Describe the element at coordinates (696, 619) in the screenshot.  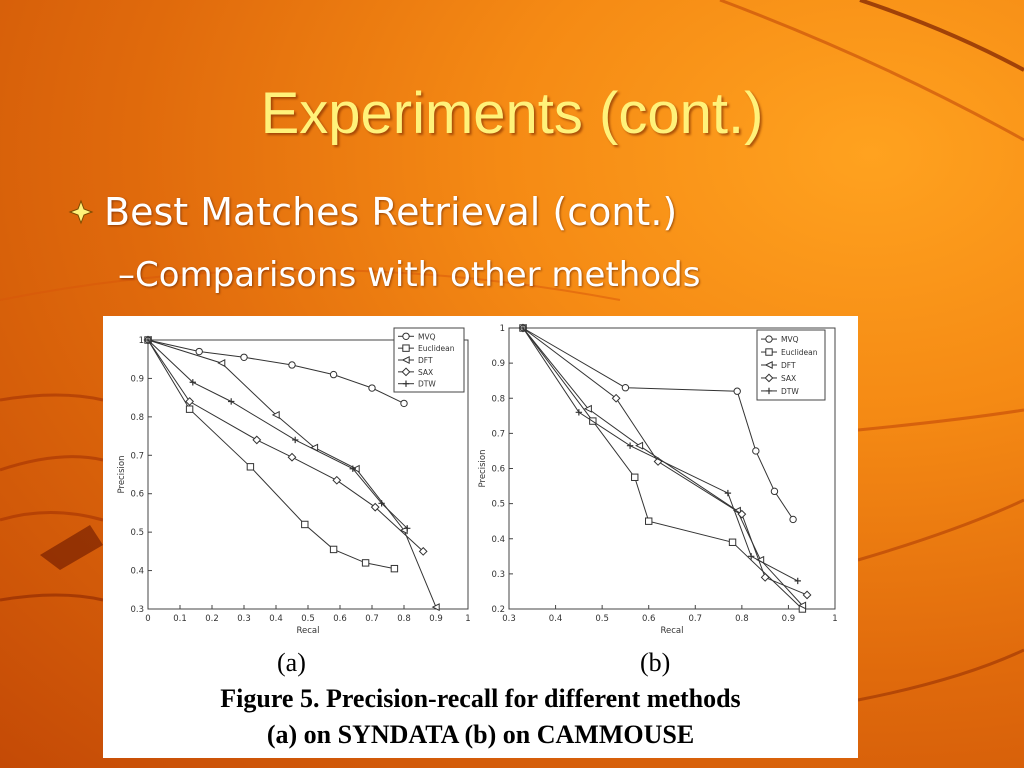
I see `x-tick-label: 0.7` at that location.